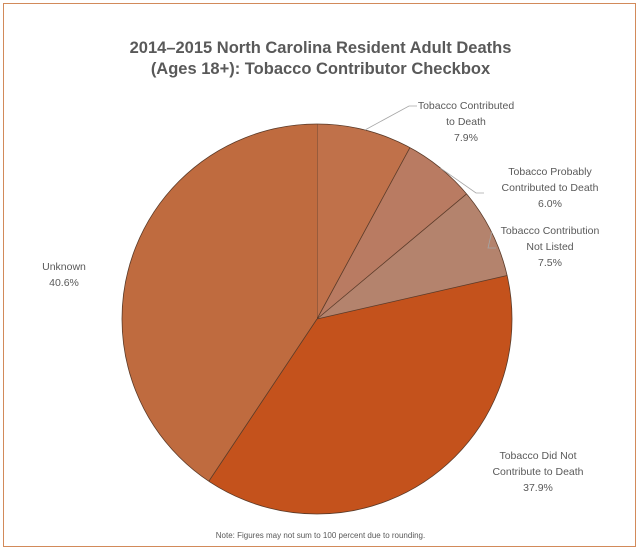  I want to click on slice-label-not-listed-name-2: Not Listed, so click(550, 247).